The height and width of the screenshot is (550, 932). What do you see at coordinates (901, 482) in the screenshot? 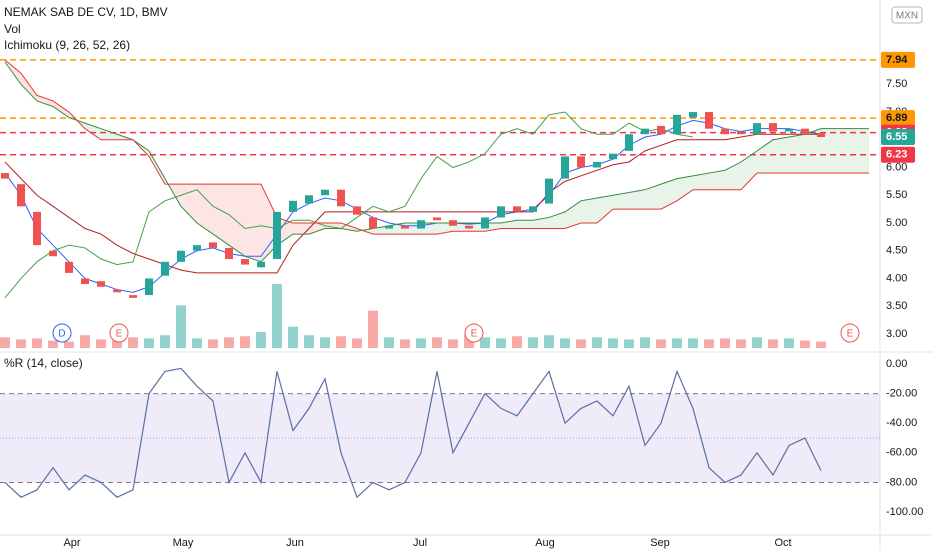
I see `y-tick-label: -80.00` at bounding box center [901, 482].